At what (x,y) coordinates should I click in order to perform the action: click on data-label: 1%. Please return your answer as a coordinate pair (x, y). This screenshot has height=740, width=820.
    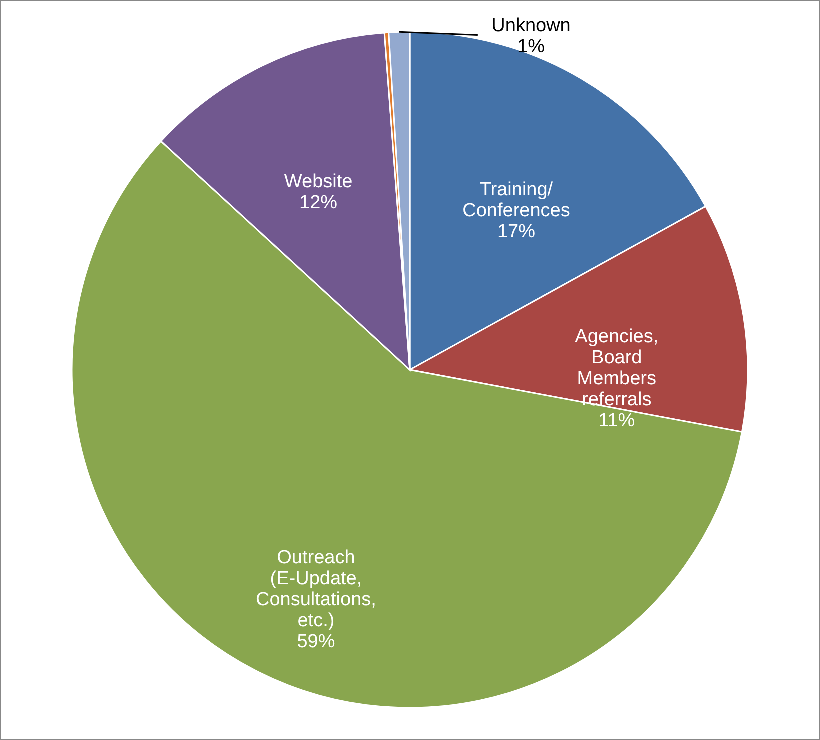
    Looking at the image, I should click on (532, 47).